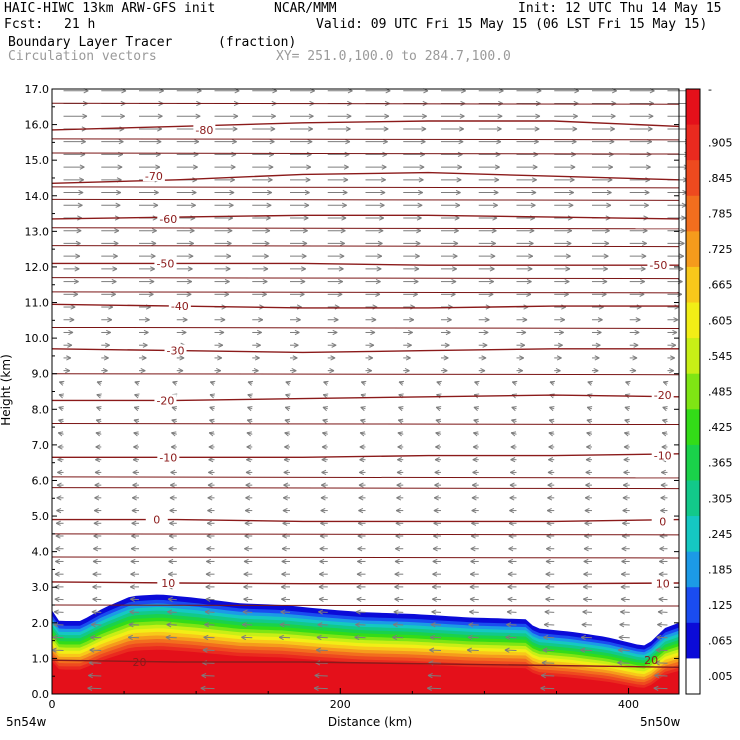 Image resolution: width=740 pixels, height=740 pixels. What do you see at coordinates (663, 584) in the screenshot?
I see `contour-label: 10` at bounding box center [663, 584].